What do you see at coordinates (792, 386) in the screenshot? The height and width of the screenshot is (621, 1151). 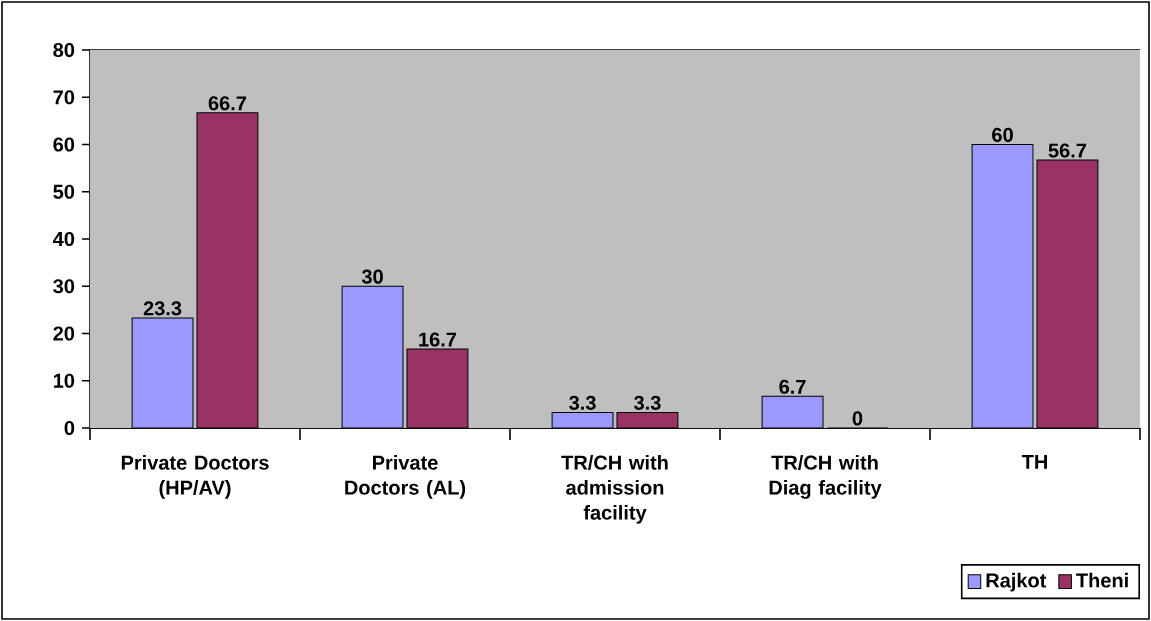 I see `data-label: 6.7` at bounding box center [792, 386].